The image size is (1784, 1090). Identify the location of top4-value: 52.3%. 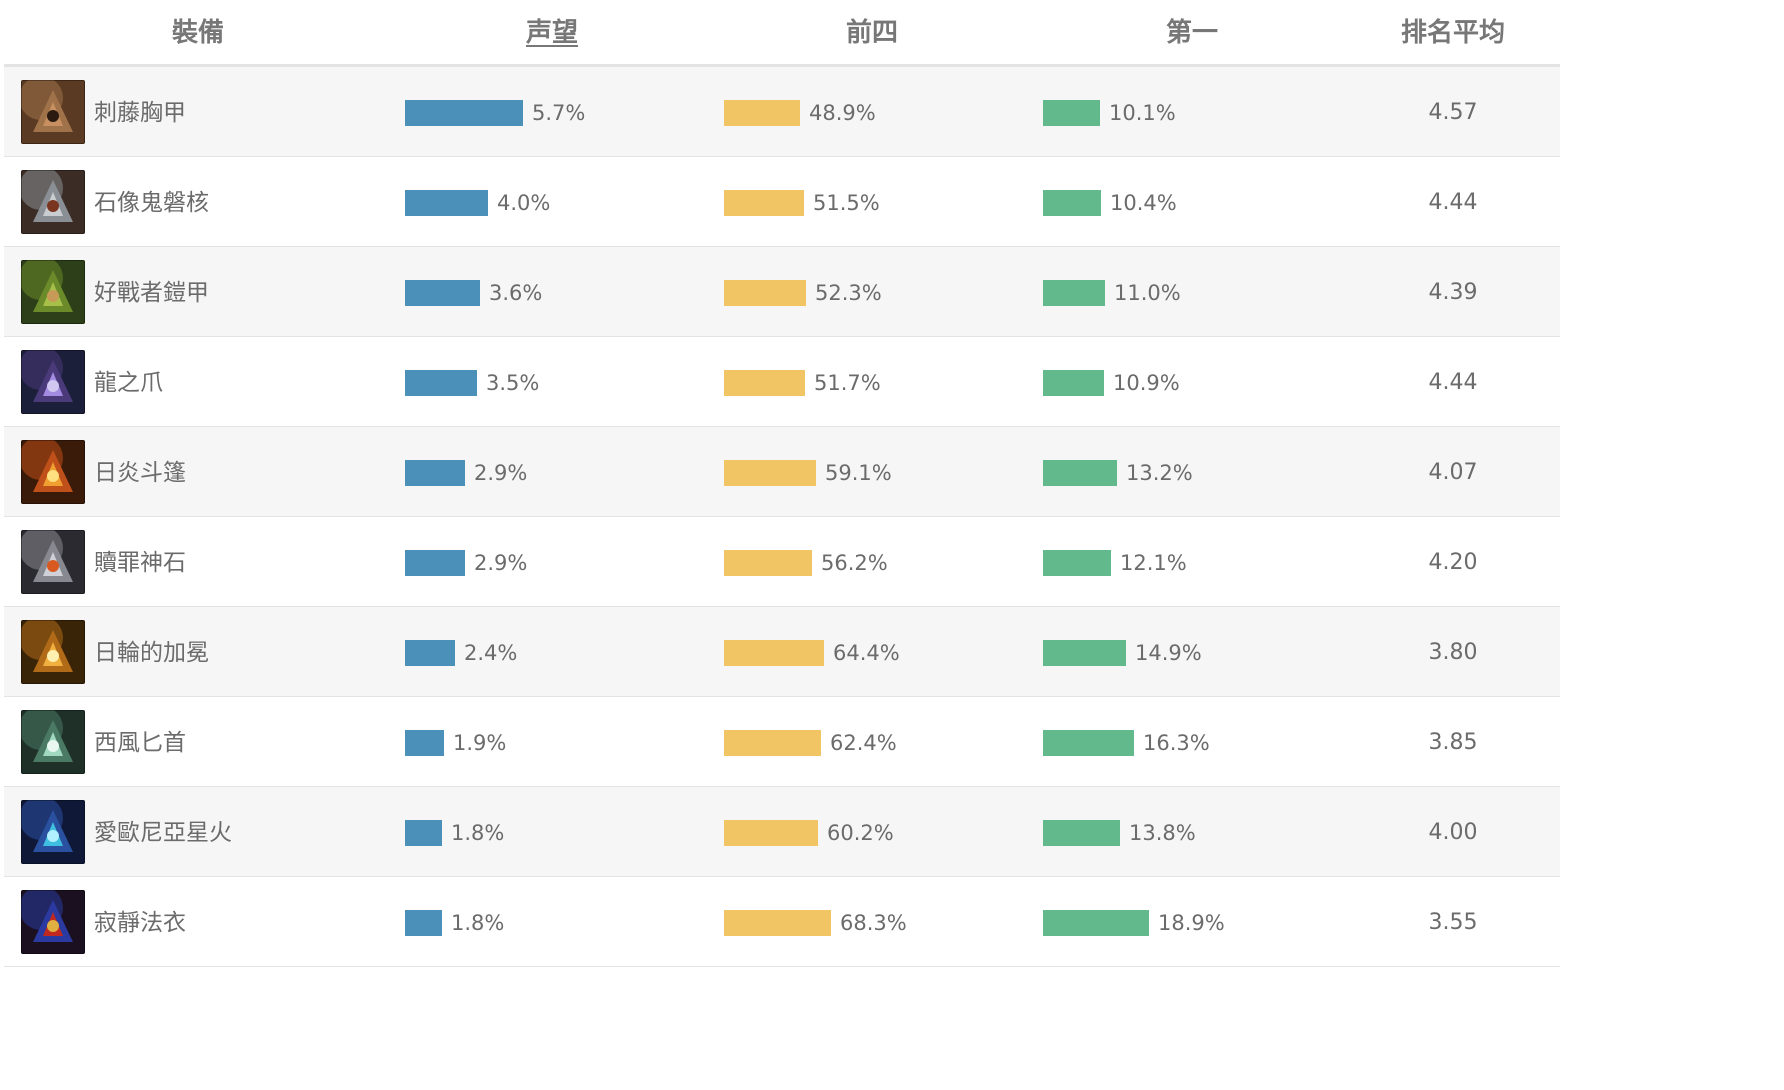
(848, 293).